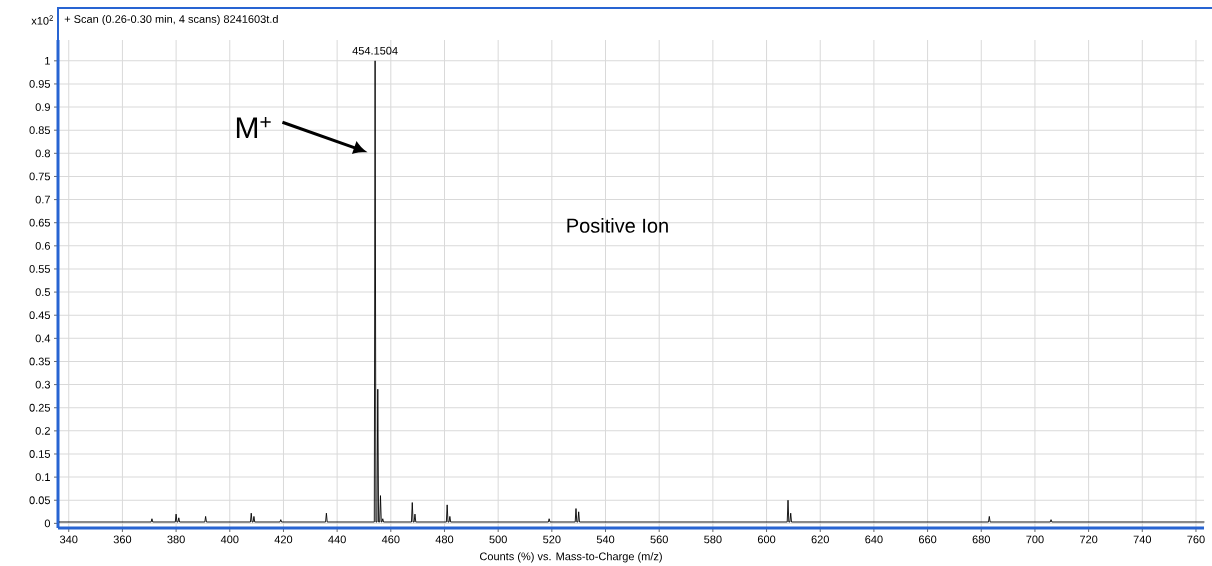 Image resolution: width=1212 pixels, height=566 pixels. I want to click on y-tick-label: 0.75, so click(39, 176).